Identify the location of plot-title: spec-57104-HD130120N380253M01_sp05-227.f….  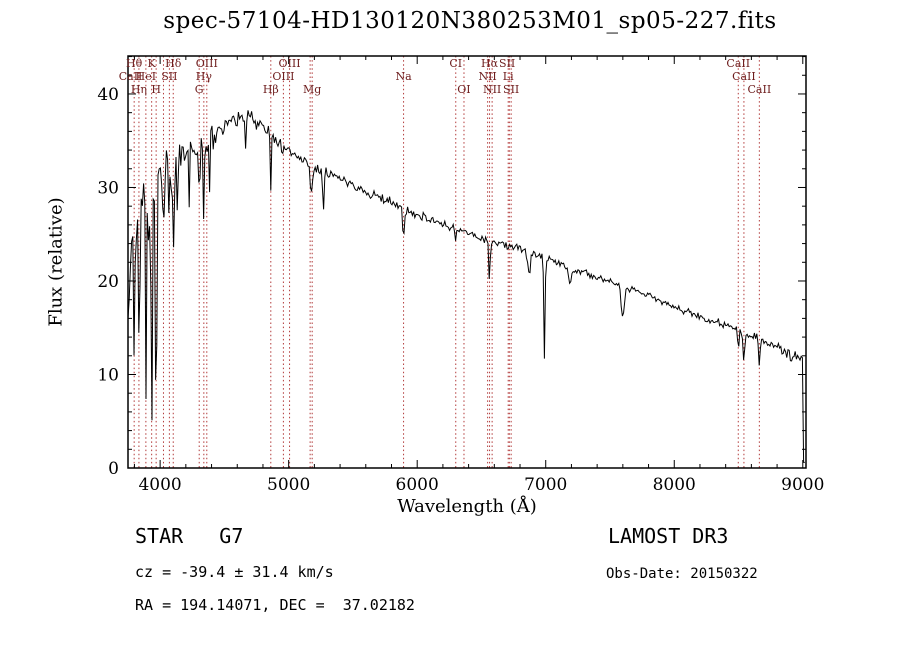
(470, 21).